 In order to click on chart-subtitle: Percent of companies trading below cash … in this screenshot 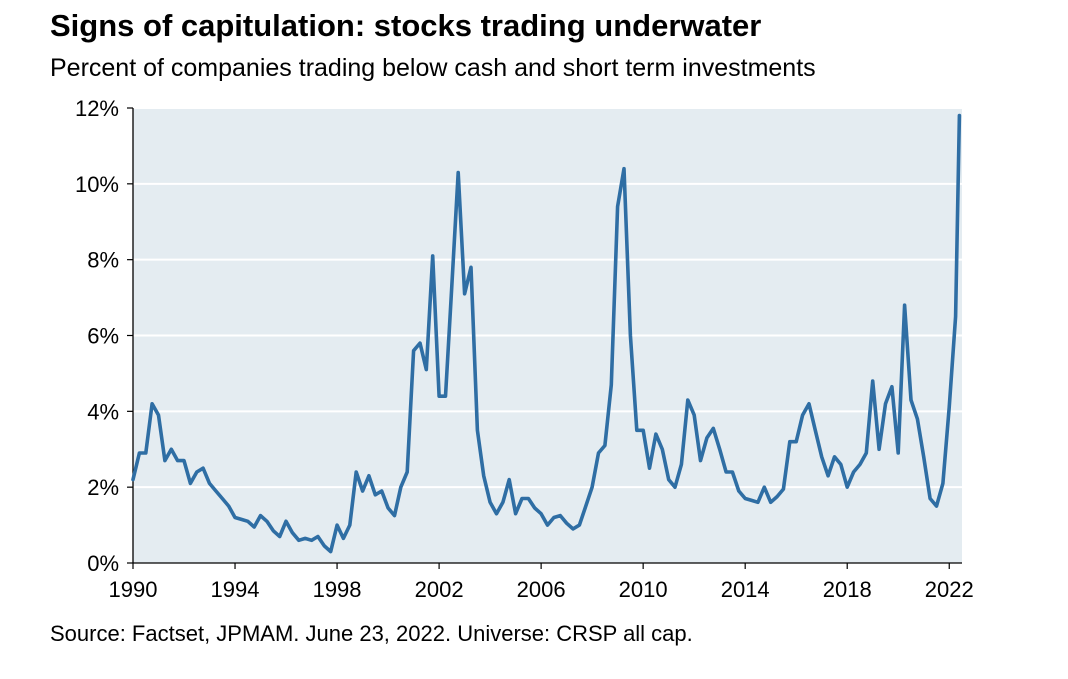, I will do `click(433, 68)`.